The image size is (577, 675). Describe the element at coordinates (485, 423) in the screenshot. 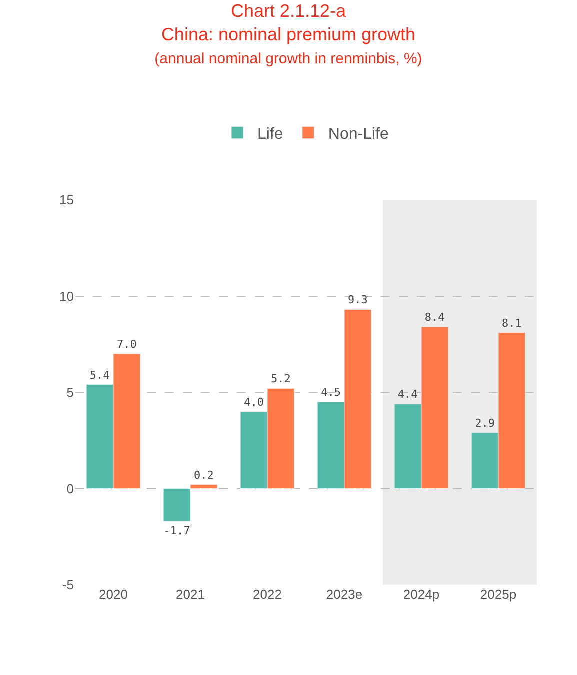

I see `data-label: 2.9` at that location.